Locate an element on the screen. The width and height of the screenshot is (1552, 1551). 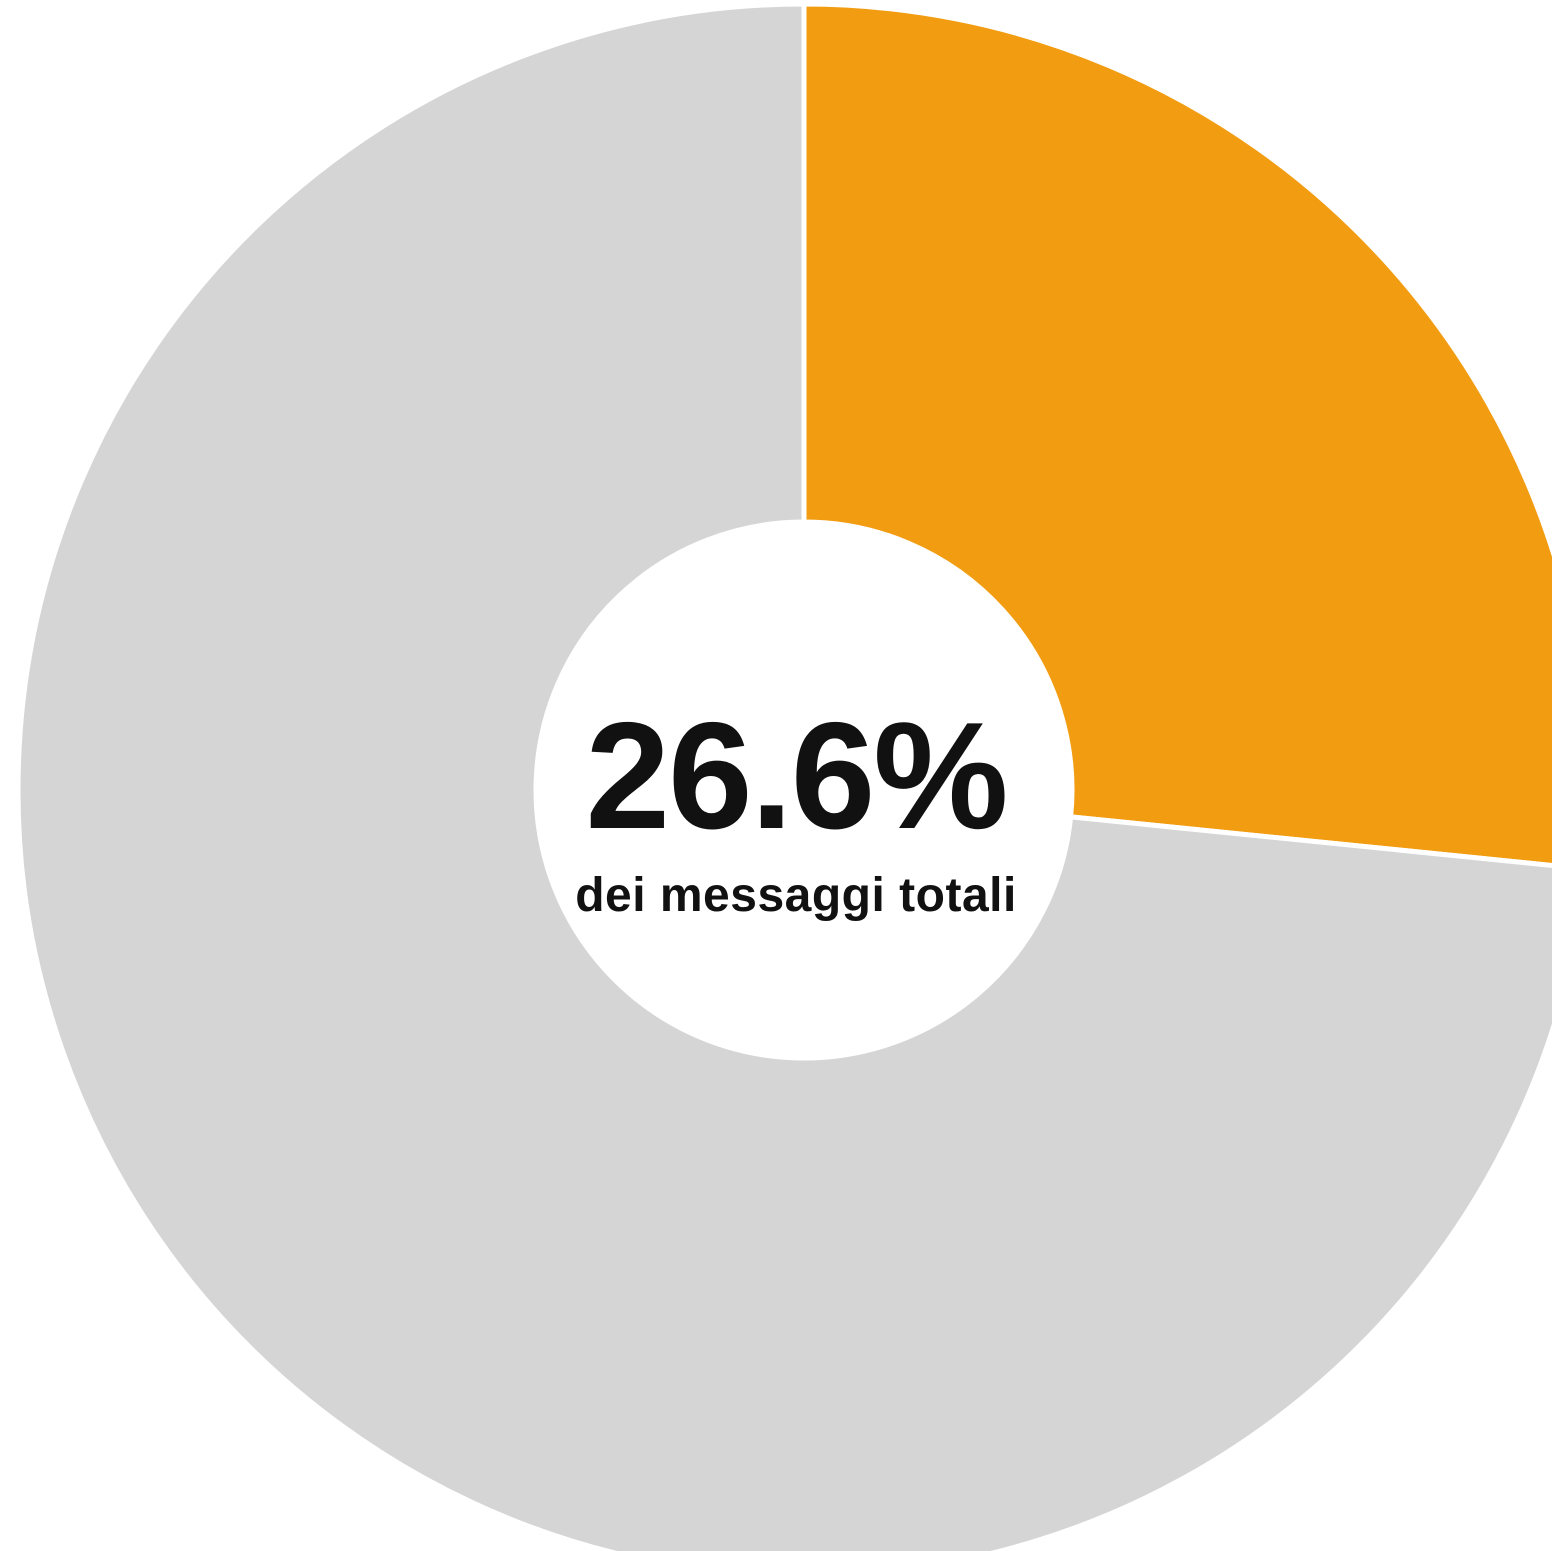
center-label: 26.6% dei messaggi totali is located at coordinates (796, 810).